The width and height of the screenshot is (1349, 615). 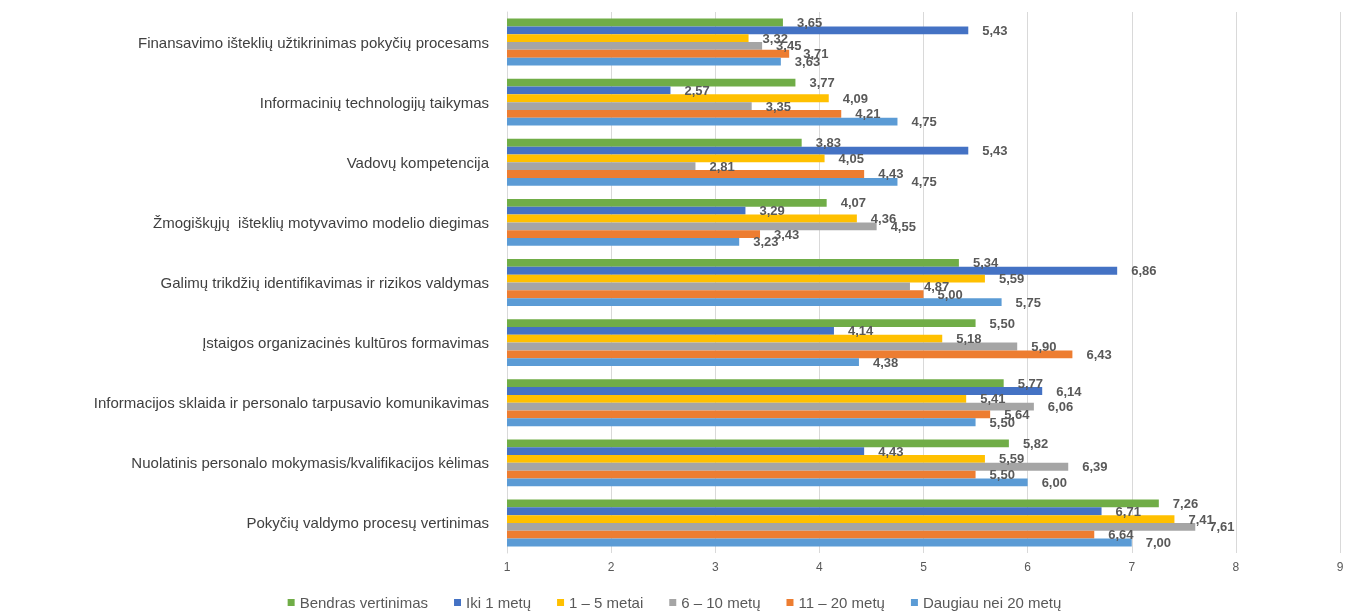 I want to click on data-label: 4,05, so click(x=851, y=158).